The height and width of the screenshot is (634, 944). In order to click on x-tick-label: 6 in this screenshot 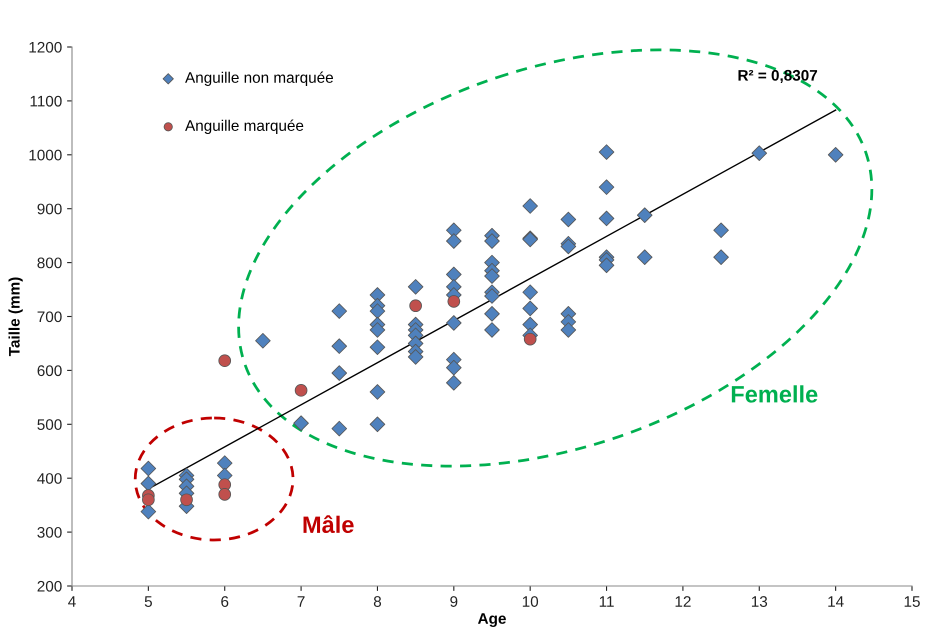, I will do `click(224, 601)`.